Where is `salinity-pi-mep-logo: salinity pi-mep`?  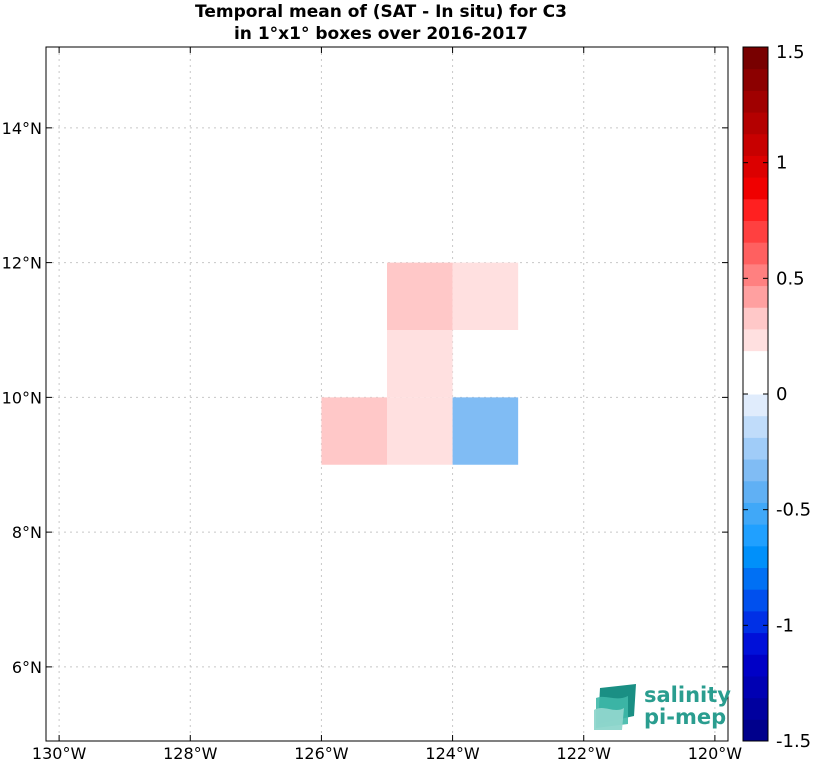
salinity-pi-mep-logo: salinity pi-mep is located at coordinates (662, 706).